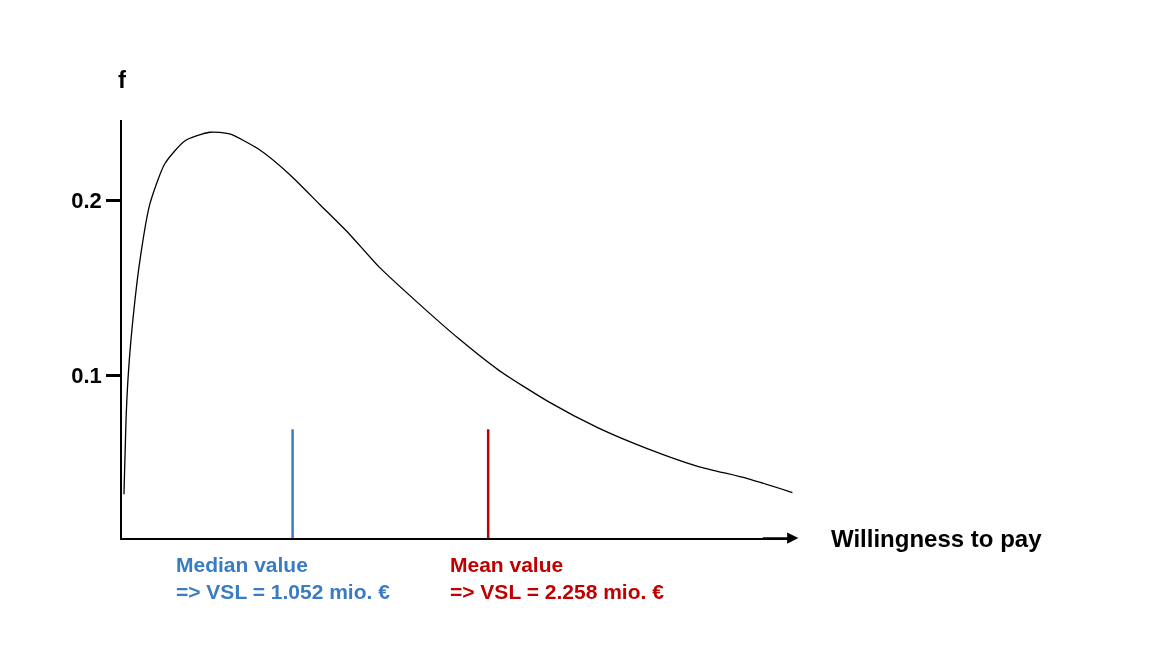 Image resolution: width=1153 pixels, height=661 pixels. What do you see at coordinates (86, 376) in the screenshot?
I see `y-tick-label: 0.1` at bounding box center [86, 376].